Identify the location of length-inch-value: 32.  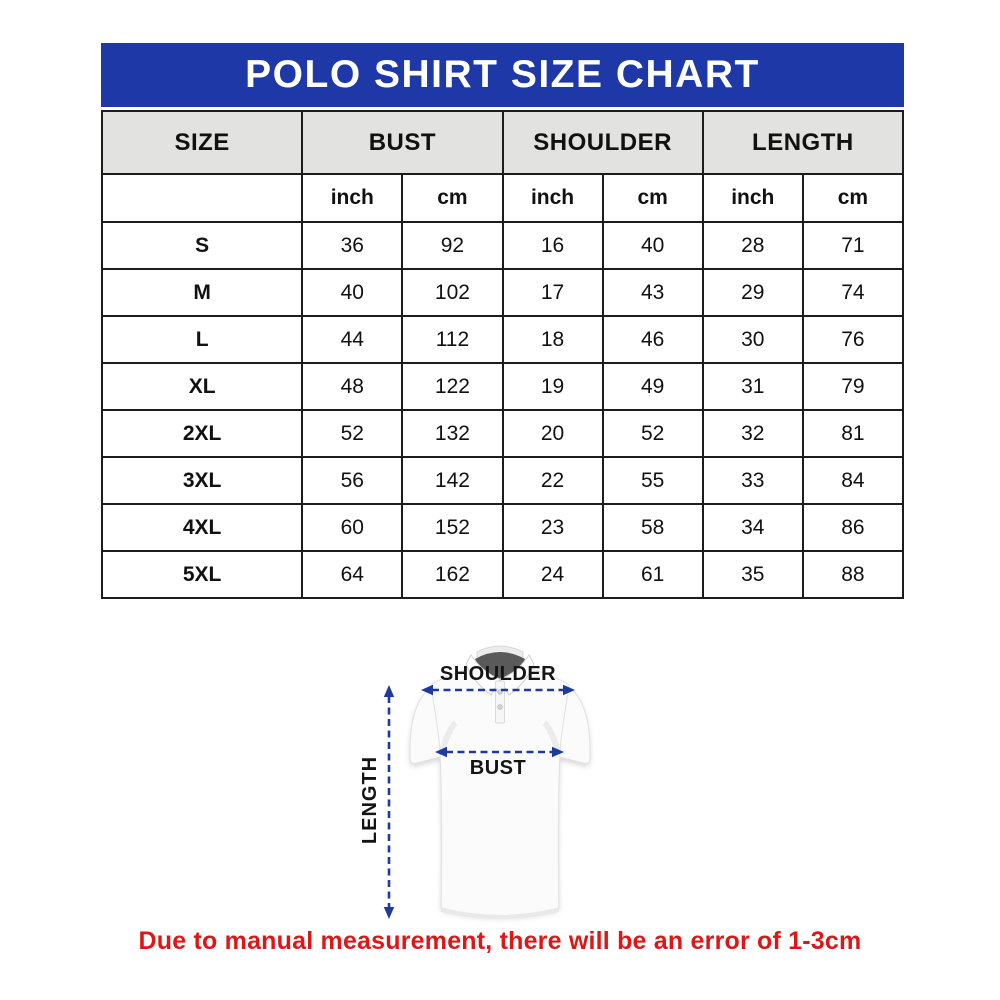
(752, 433).